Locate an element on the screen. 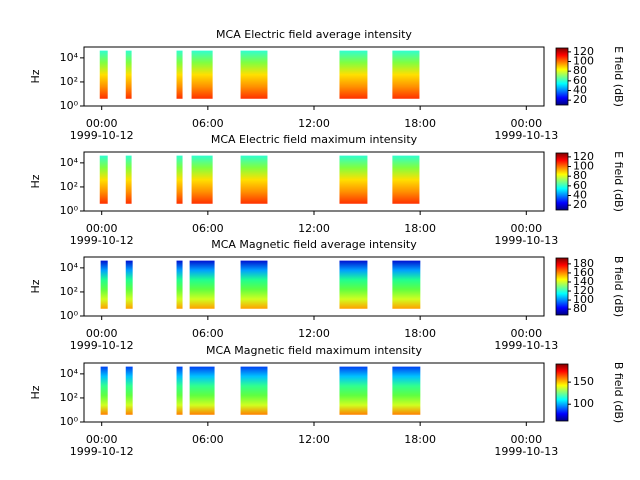  colorbar-tick-label: 160 is located at coordinates (583, 272).